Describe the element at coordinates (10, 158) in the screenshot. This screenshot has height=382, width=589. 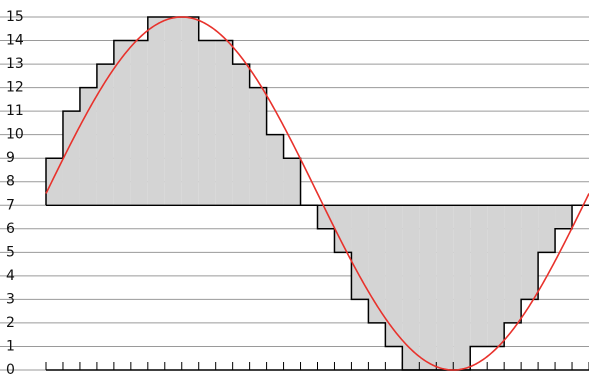
I see `y-tick-label-9: 9` at that location.